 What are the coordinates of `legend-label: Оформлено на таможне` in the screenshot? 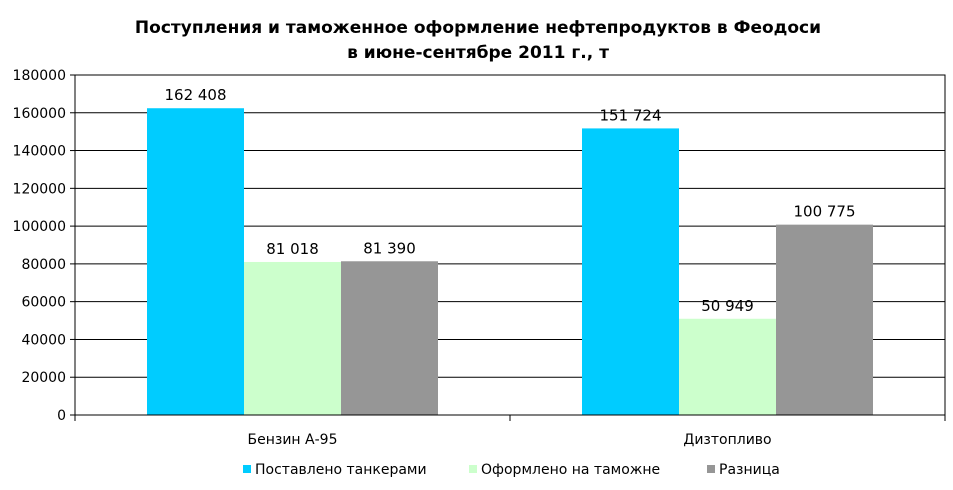 It's located at (570, 470).